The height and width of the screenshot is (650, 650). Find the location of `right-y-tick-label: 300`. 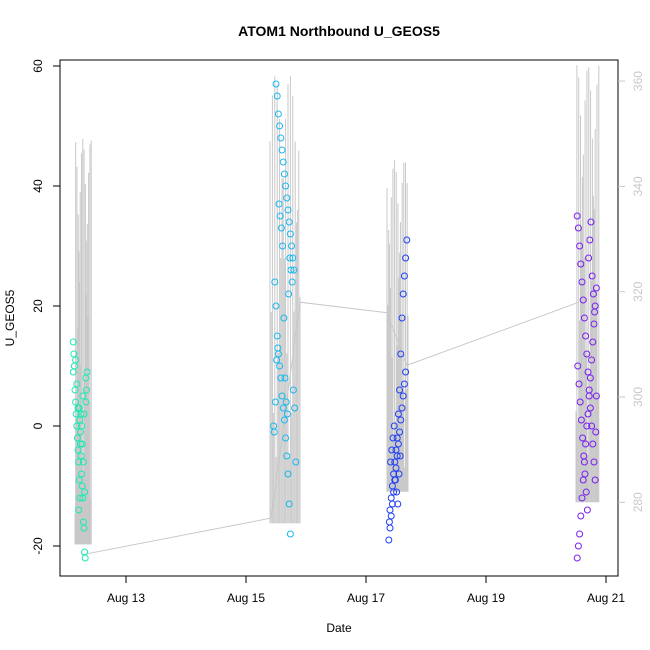

right-y-tick-label: 300 is located at coordinates (638, 397).